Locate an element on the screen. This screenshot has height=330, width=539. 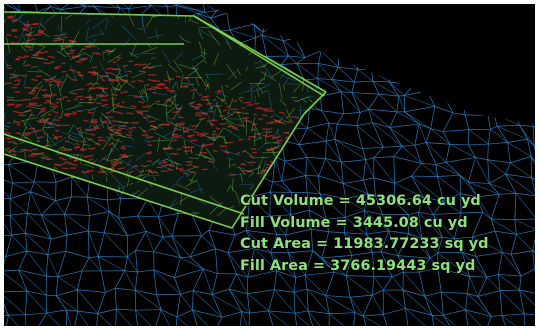
fill-volume-label: Fill Volume = 3445.08 cu yd is located at coordinates (354, 222).